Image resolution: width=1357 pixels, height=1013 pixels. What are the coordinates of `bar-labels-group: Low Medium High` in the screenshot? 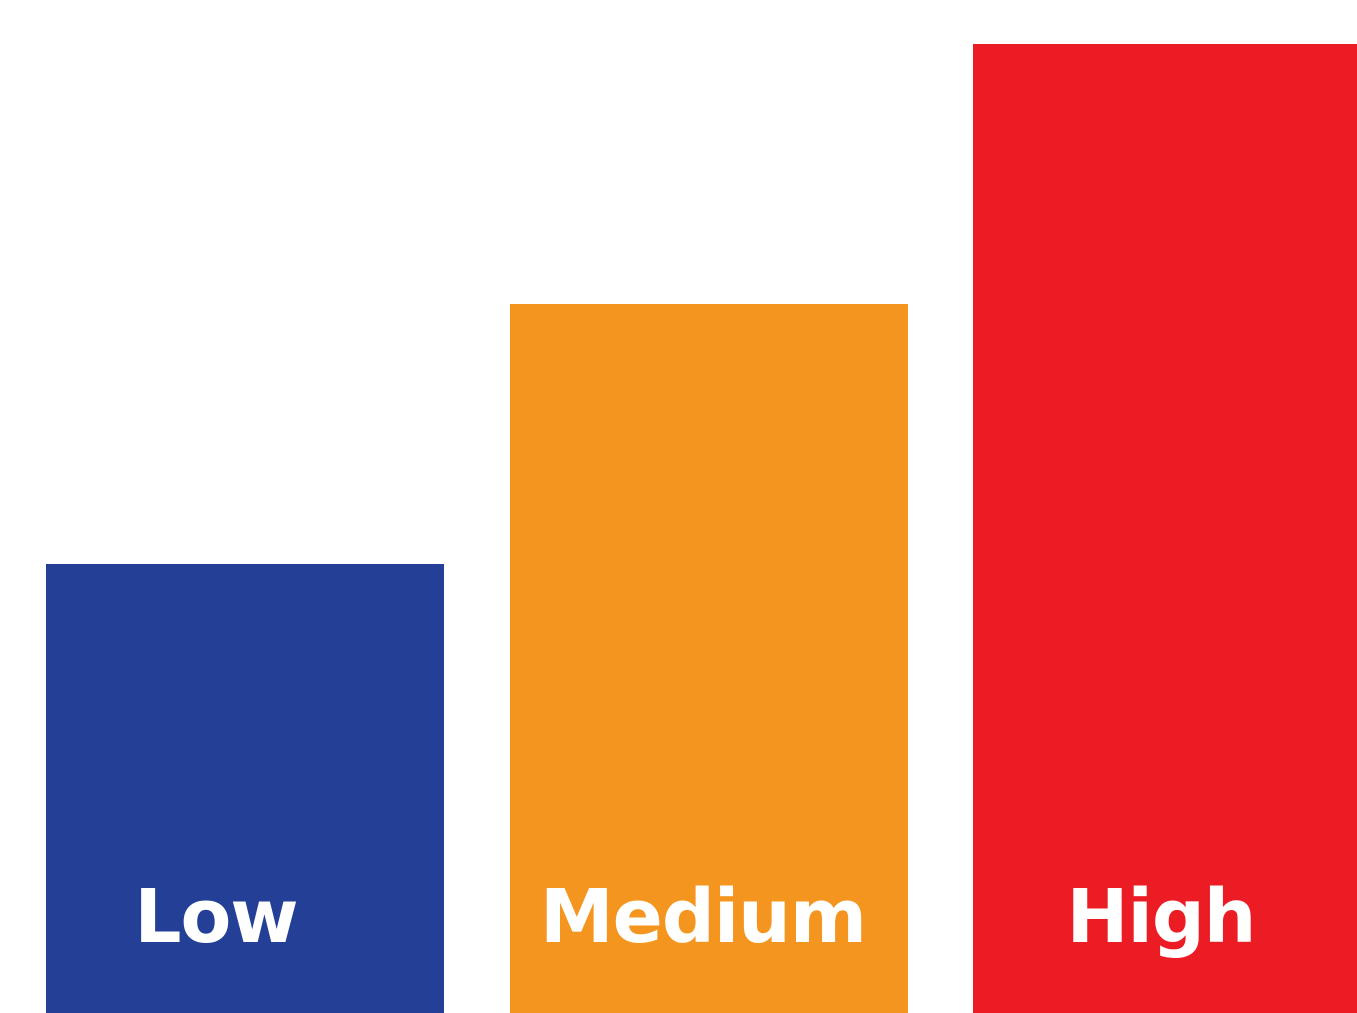 It's located at (695, 917).